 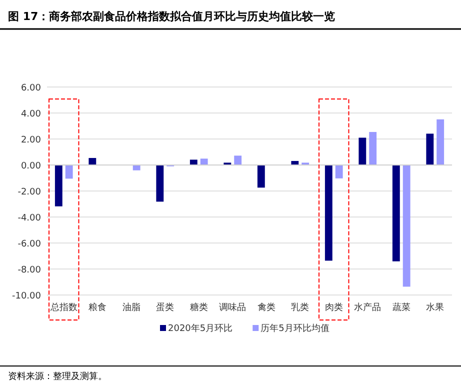 What do you see at coordinates (30, 245) in the screenshot?
I see `y-tick-label: -6.00` at bounding box center [30, 245].